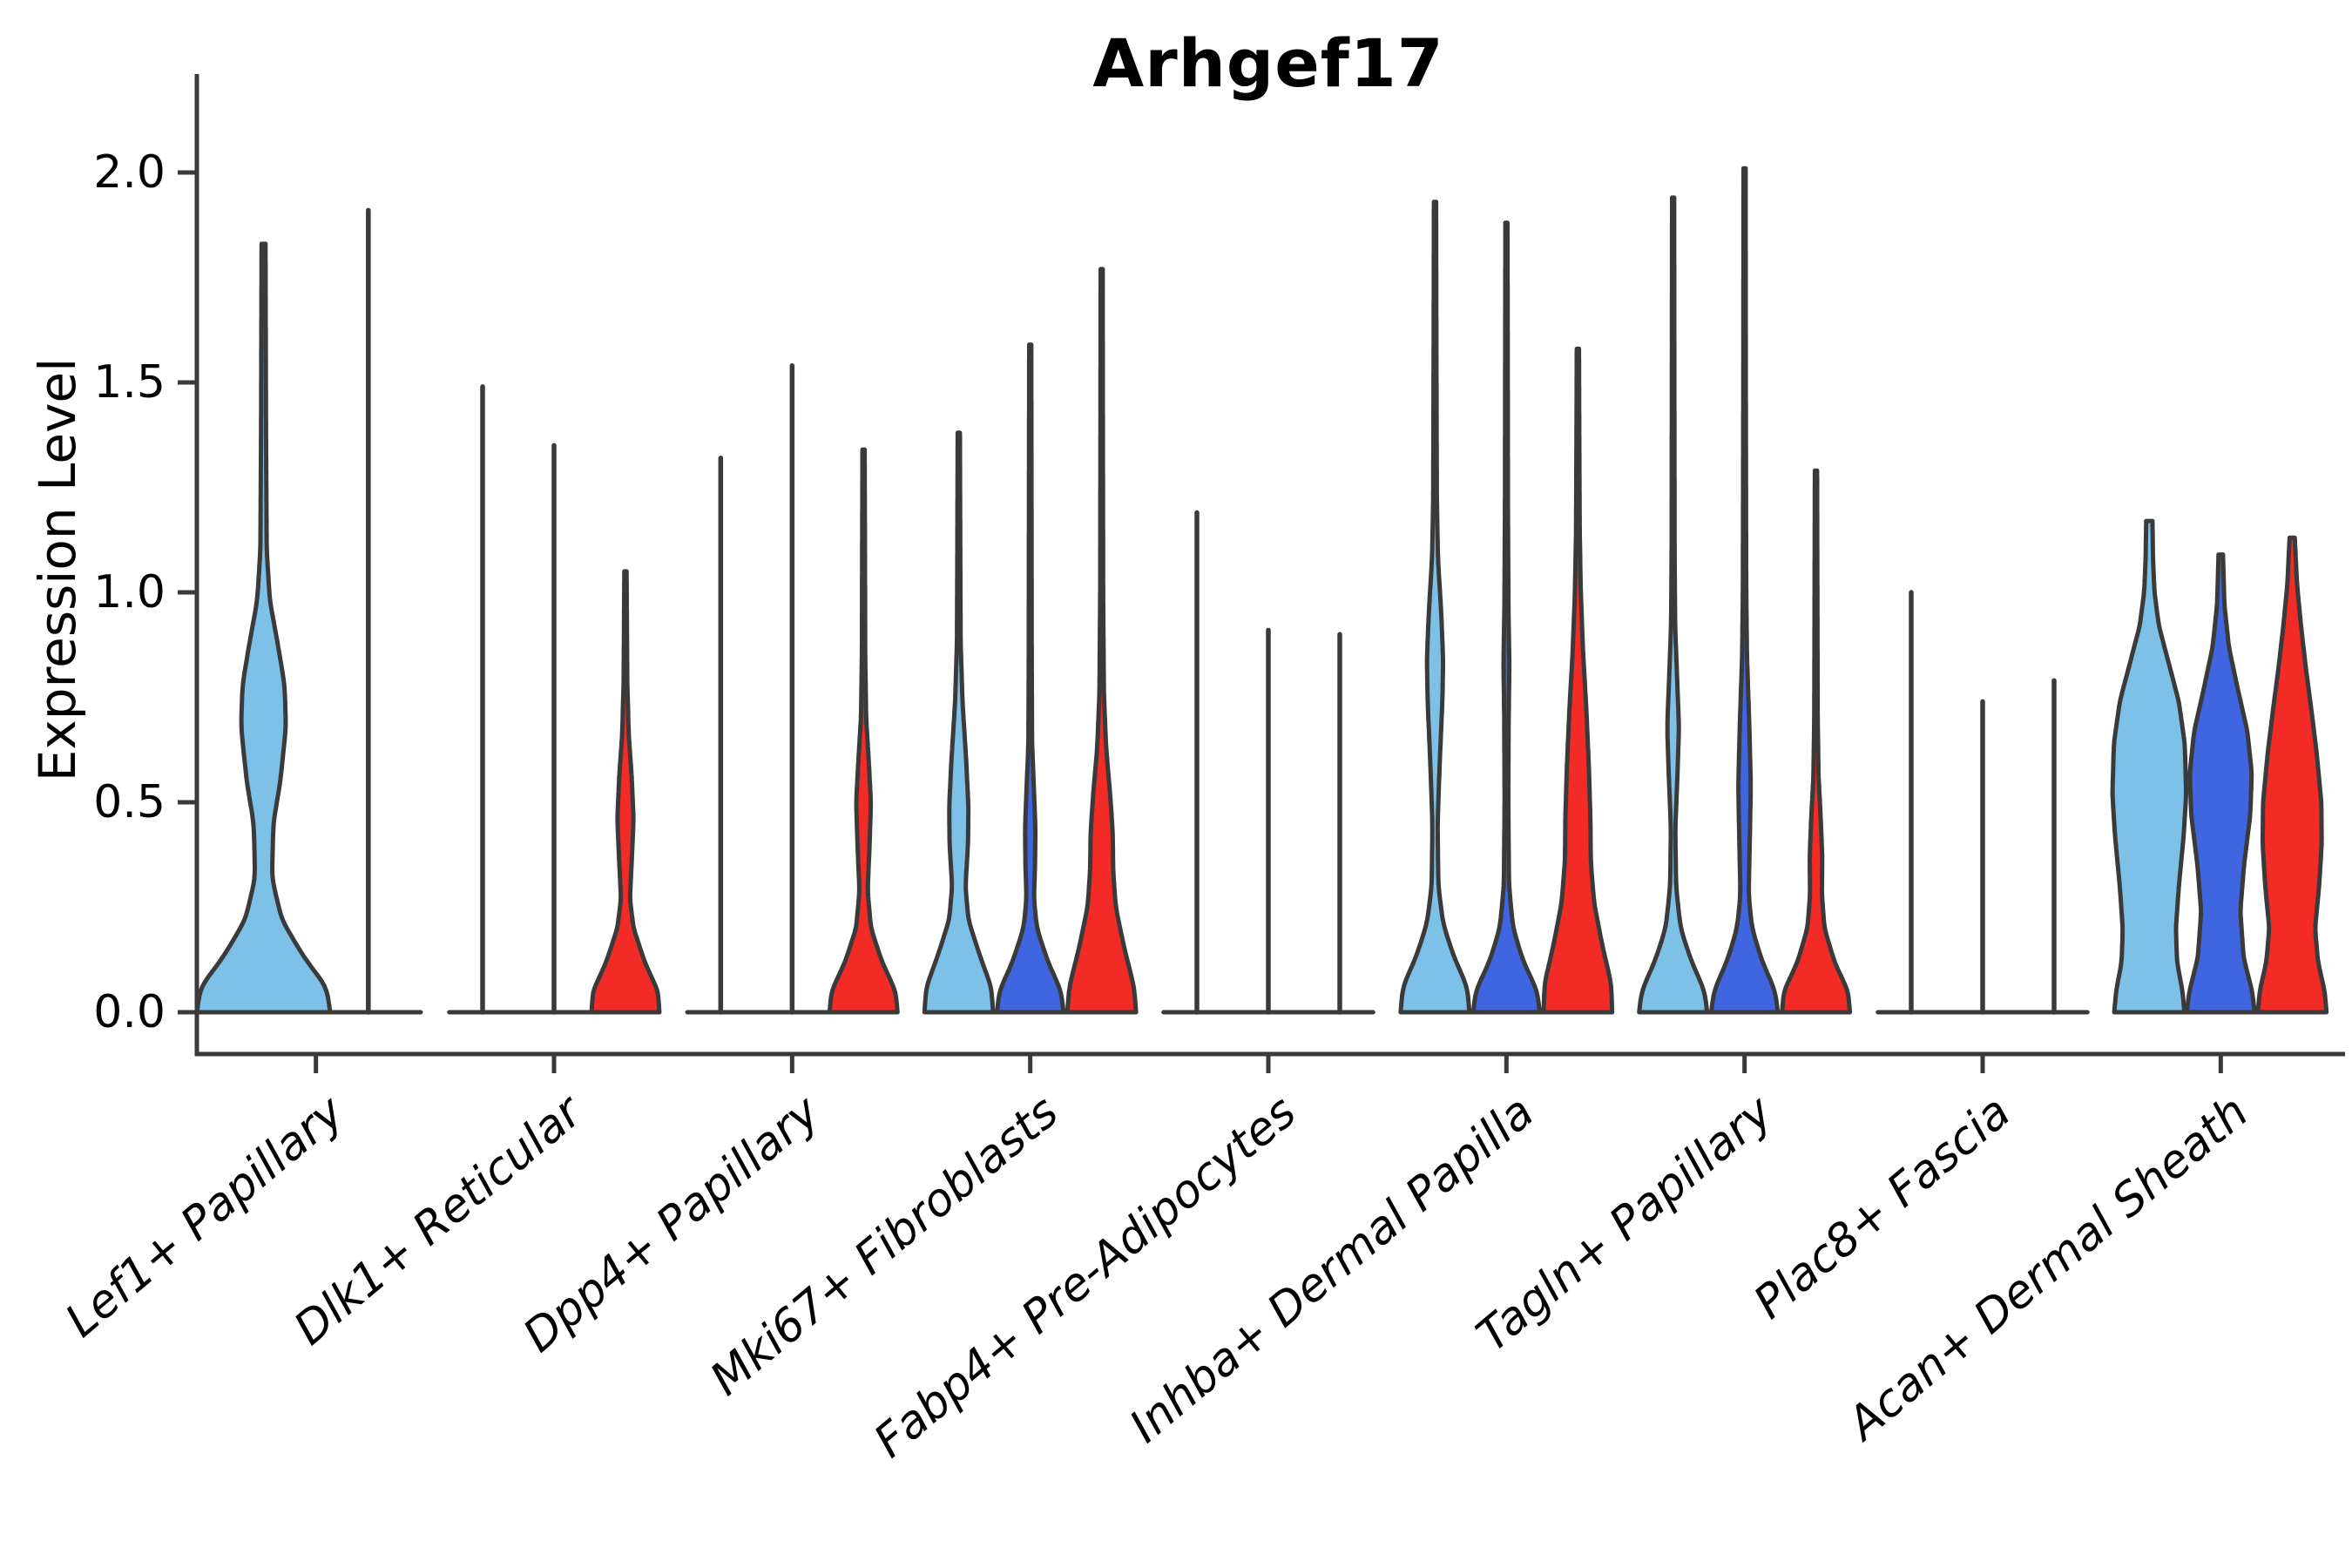 This screenshot has width=2352, height=1568. Describe the element at coordinates (129, 172) in the screenshot. I see `y-tick-label: 2.0` at that location.